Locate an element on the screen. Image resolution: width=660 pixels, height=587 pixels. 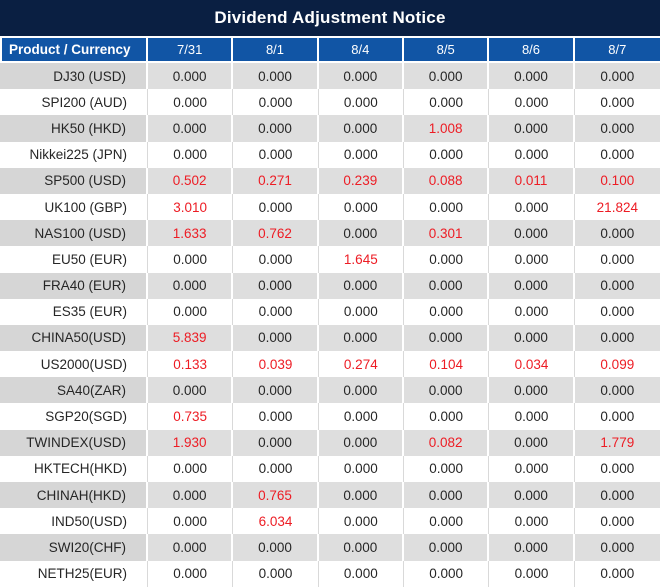
dividend-value-cell: 0.104 is located at coordinates (446, 364).